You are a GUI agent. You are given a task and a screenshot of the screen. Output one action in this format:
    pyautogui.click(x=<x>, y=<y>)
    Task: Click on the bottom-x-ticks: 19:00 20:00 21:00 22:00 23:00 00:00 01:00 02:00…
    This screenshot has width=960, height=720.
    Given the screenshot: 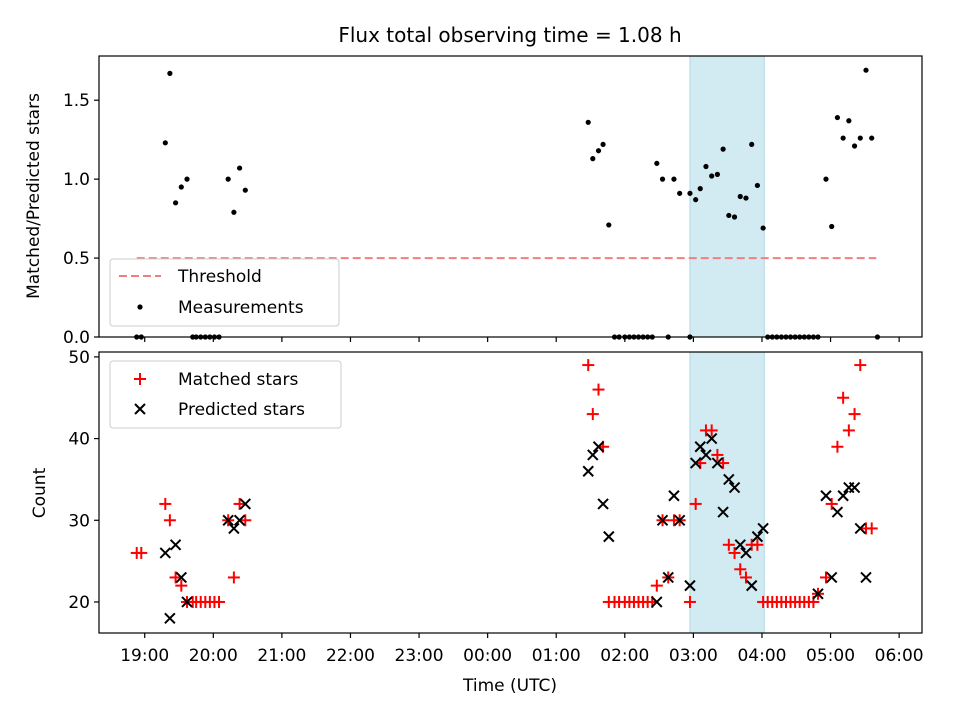 What is the action you would take?
    pyautogui.click(x=522, y=649)
    